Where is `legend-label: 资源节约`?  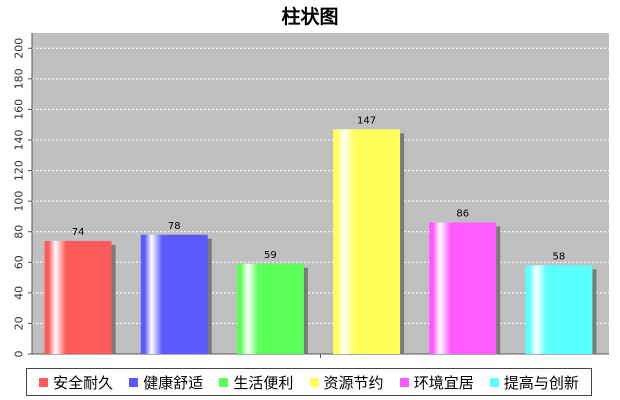 legend-label: 资源节约 is located at coordinates (353, 382).